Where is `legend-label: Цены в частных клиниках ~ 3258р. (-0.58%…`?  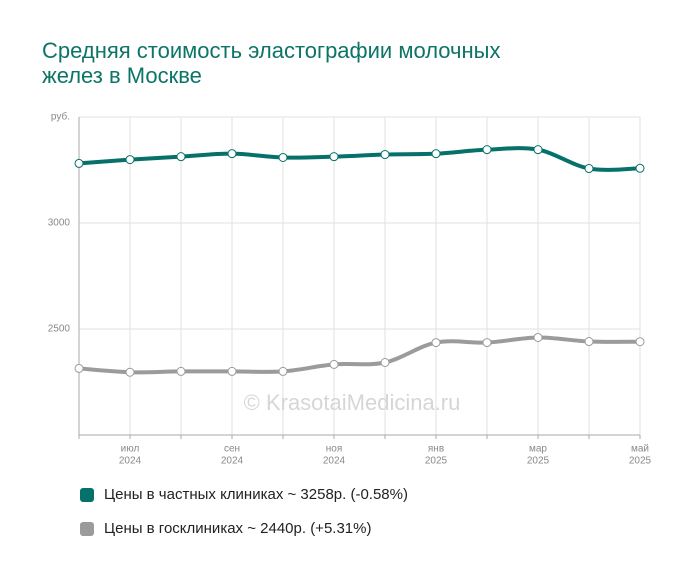
legend-label: Цены в частных клиниках ~ 3258р. (-0.58%… is located at coordinates (256, 494).